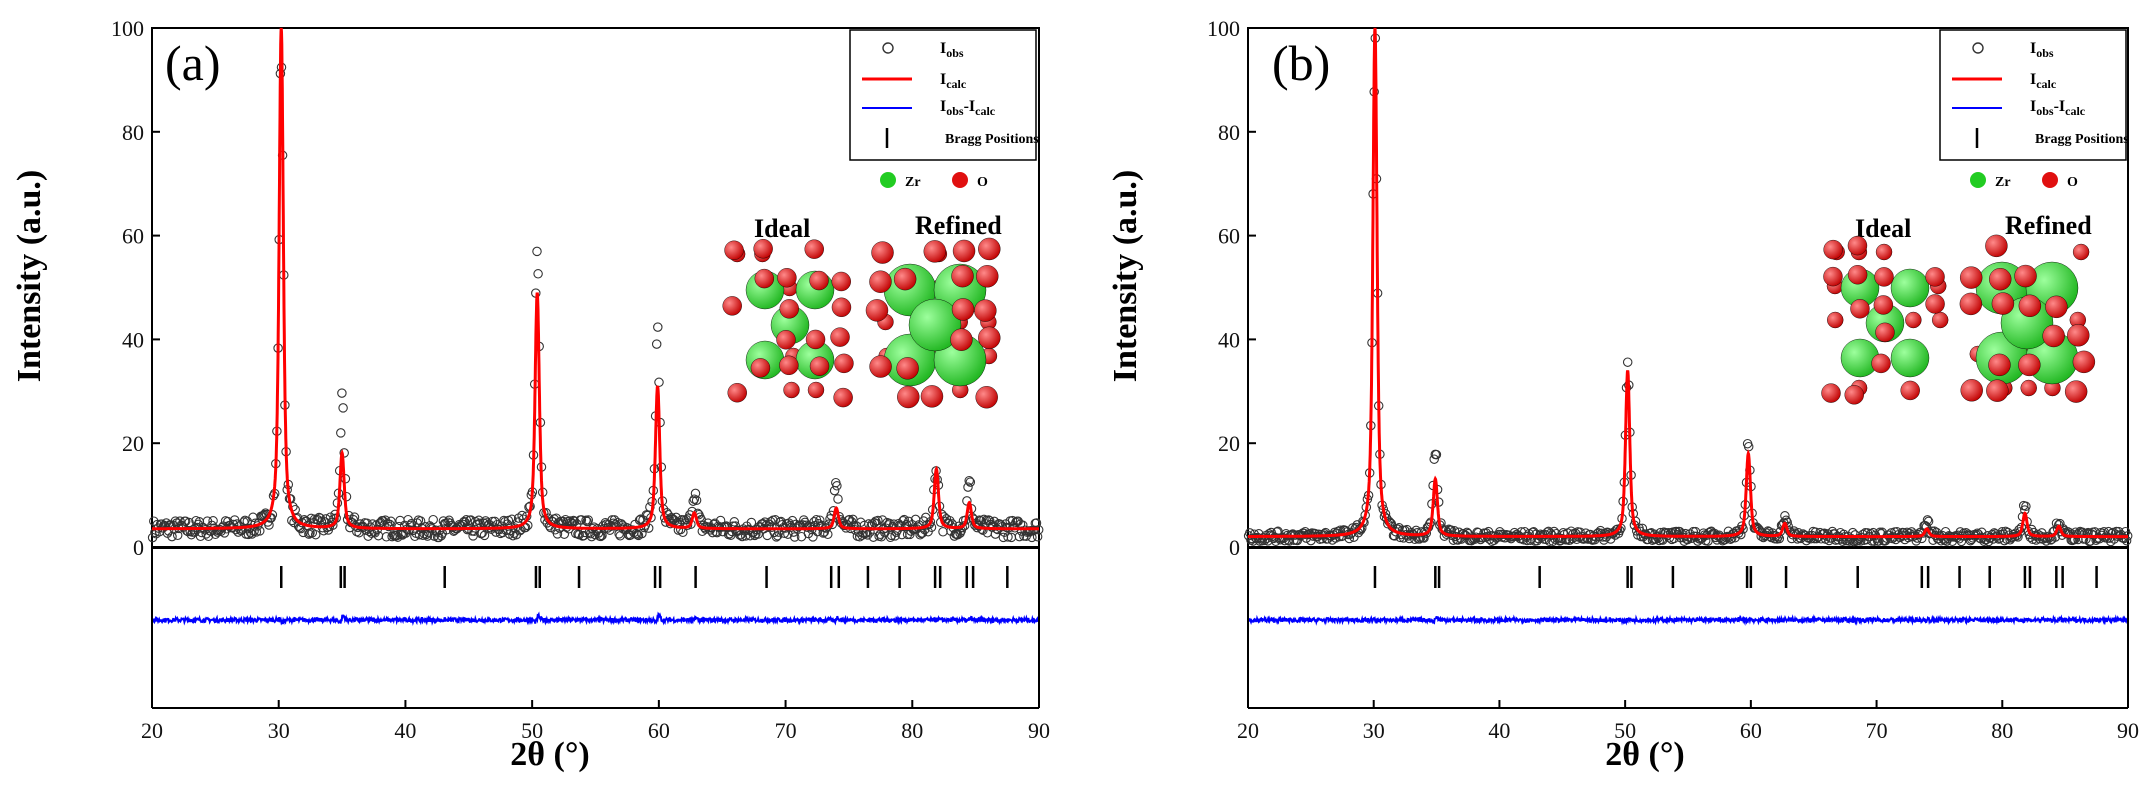  What do you see at coordinates (1687, 620) in the screenshot?
I see `diff-line` at bounding box center [1687, 620].